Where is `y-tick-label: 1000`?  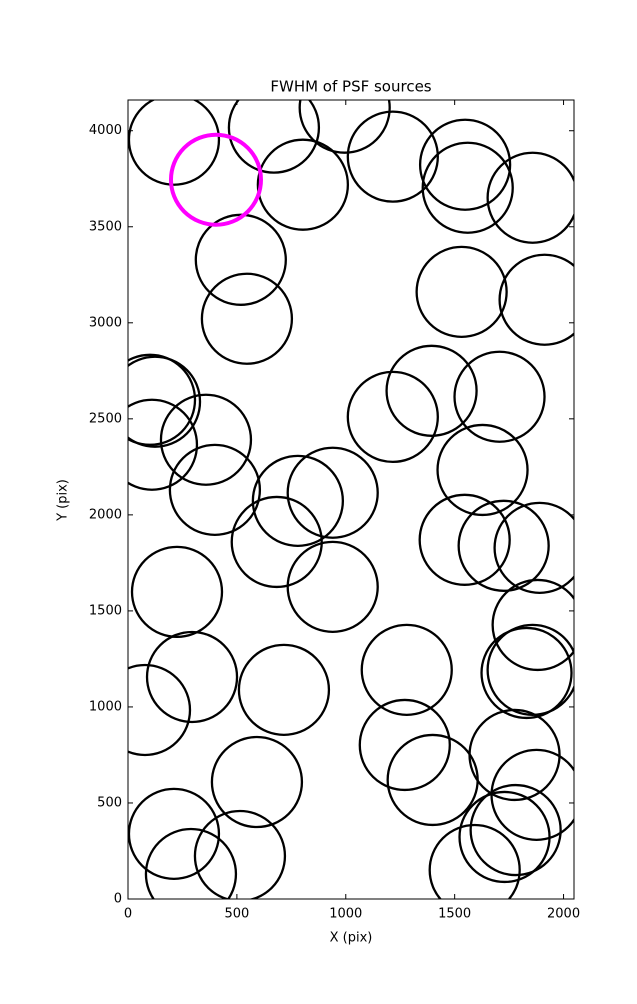 y-tick-label: 1000 is located at coordinates (105, 706).